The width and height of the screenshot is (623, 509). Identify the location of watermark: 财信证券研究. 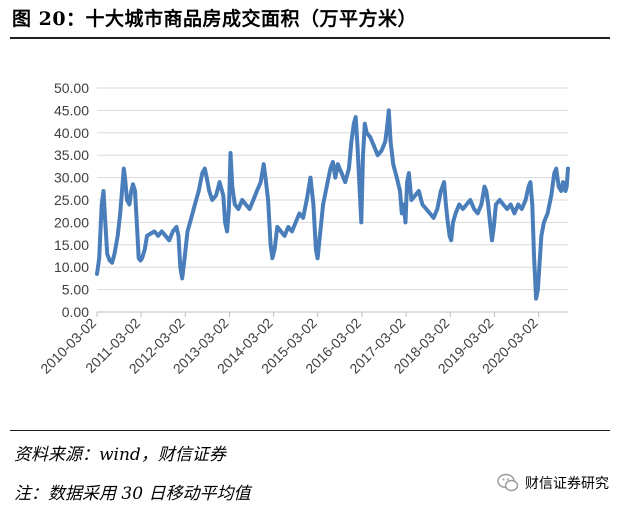
(553, 483).